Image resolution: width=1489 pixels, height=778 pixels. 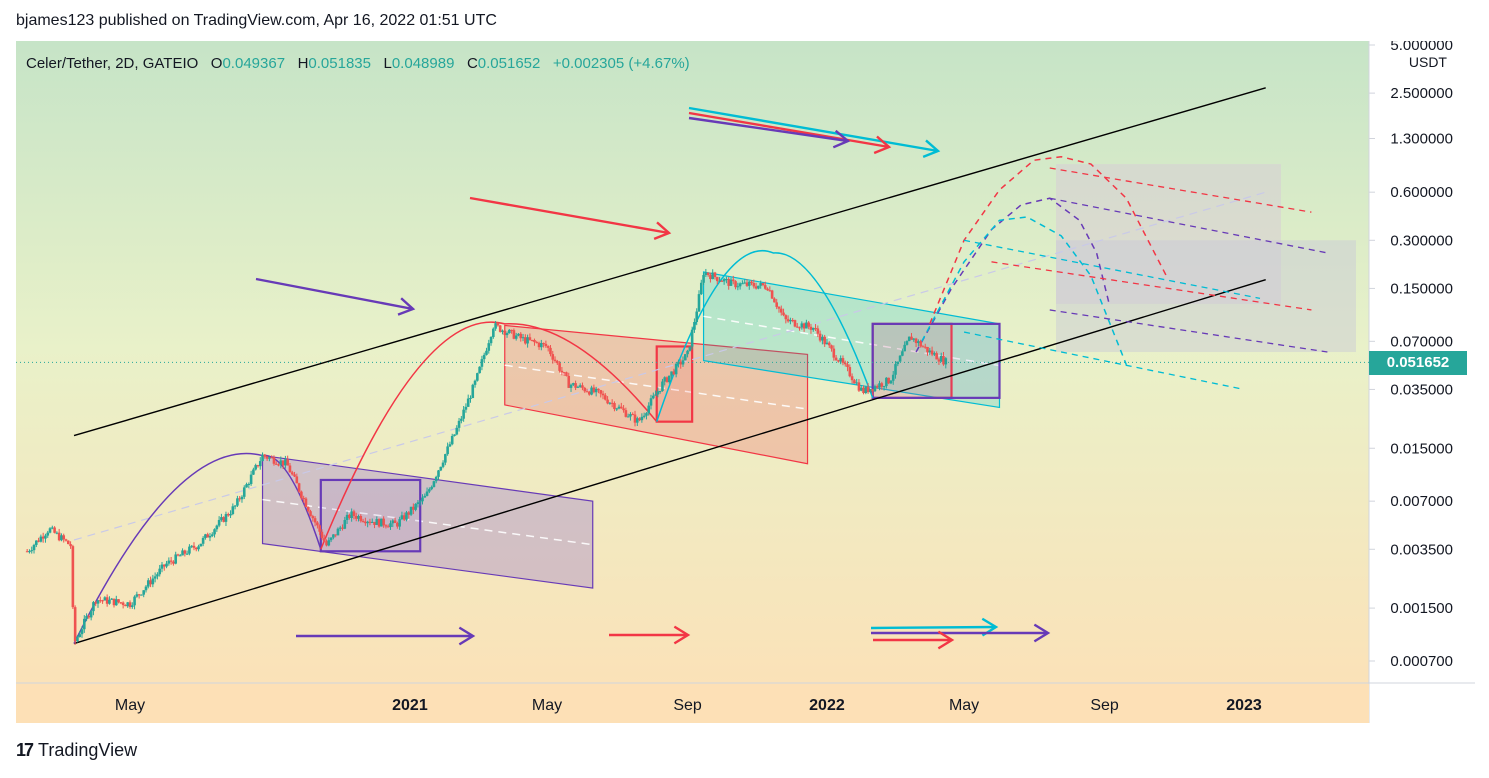 I want to click on legend-symbol: Celer/Tether, 2D, GATEIO, so click(x=112, y=63).